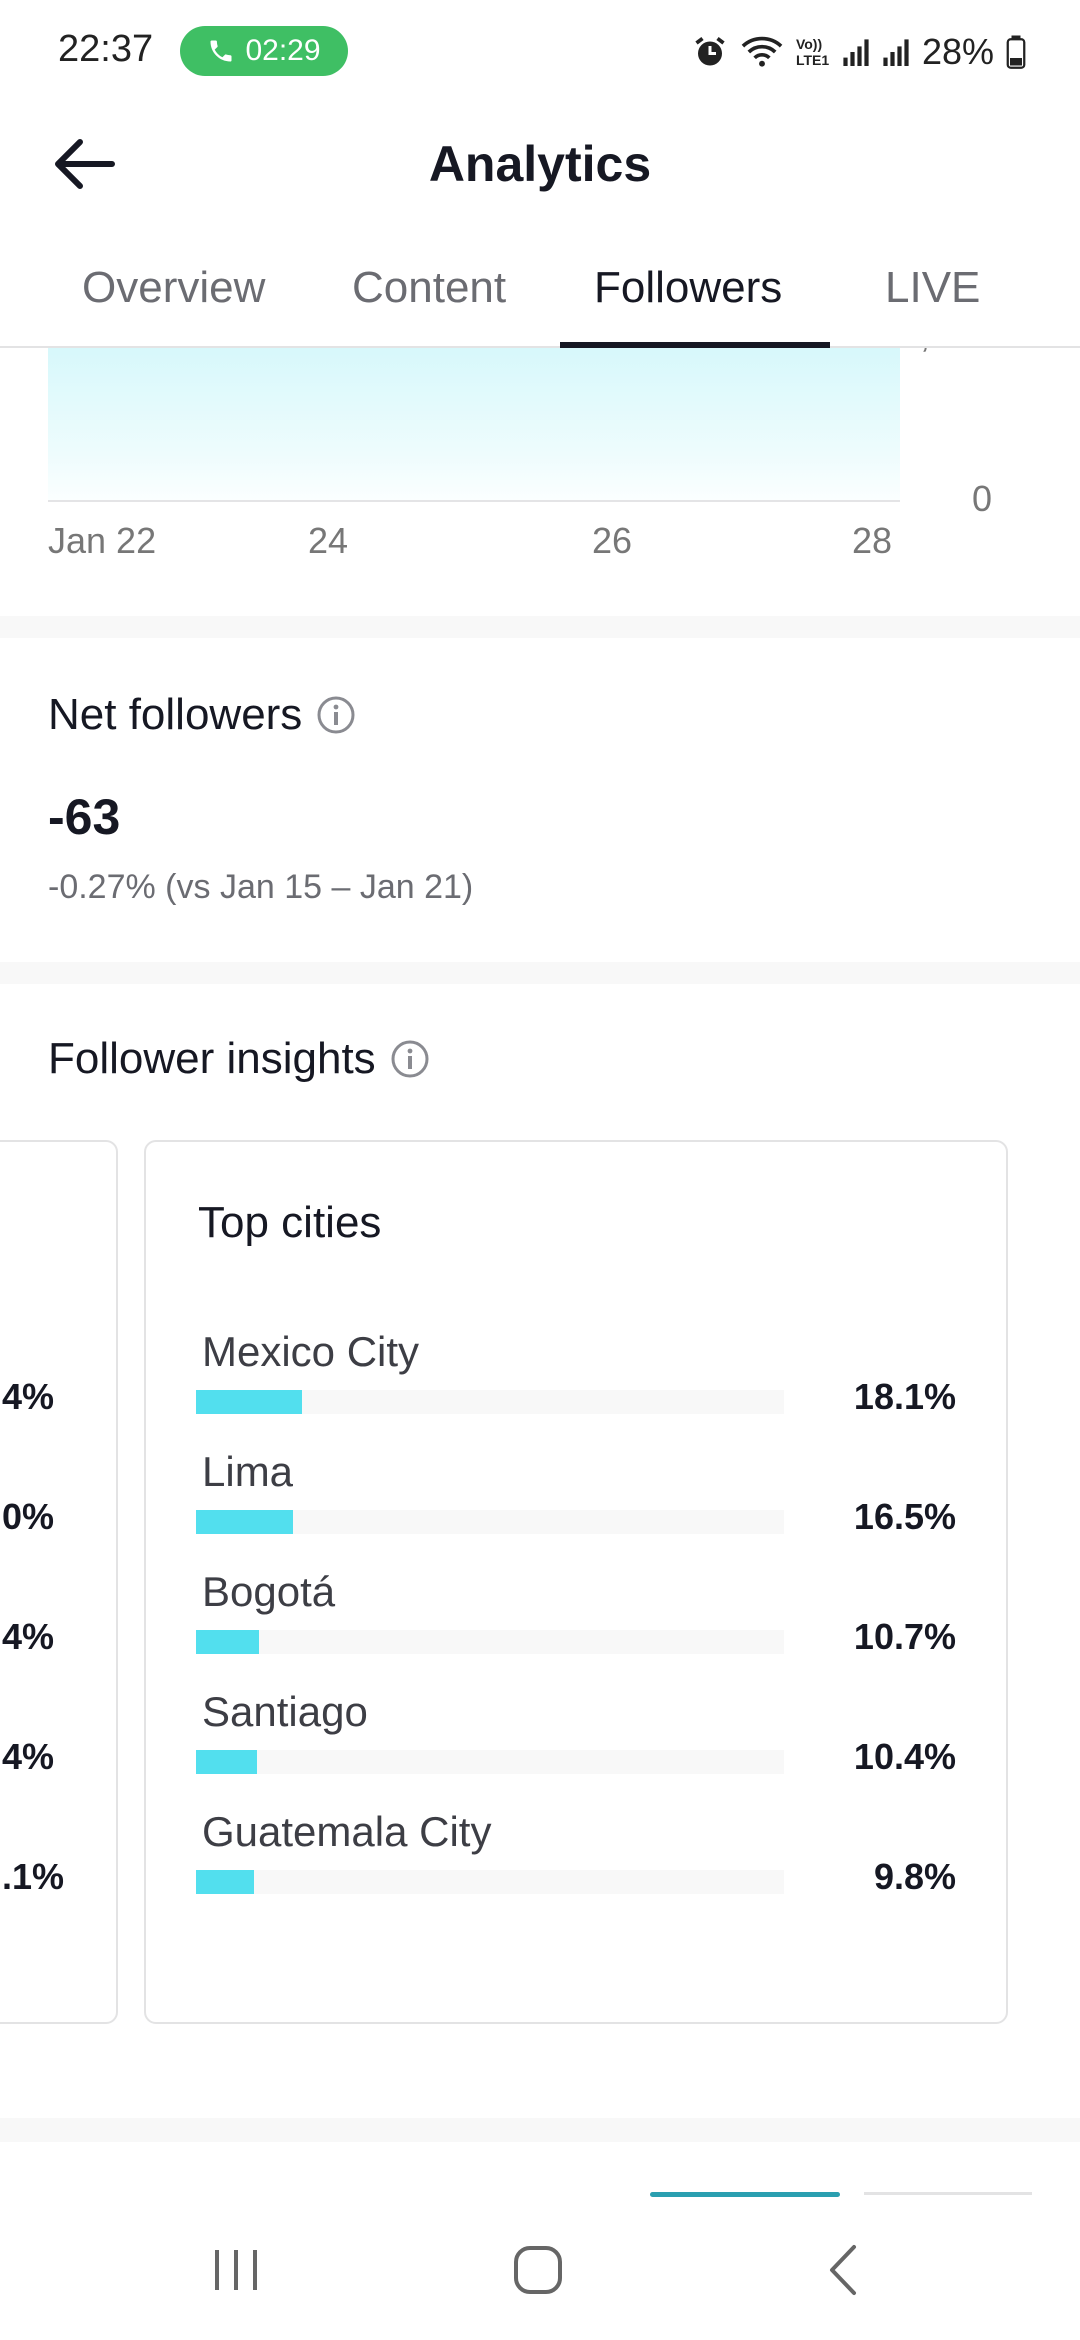 The height and width of the screenshot is (2340, 1080). I want to click on city-percent: 18.1%, so click(904, 1396).